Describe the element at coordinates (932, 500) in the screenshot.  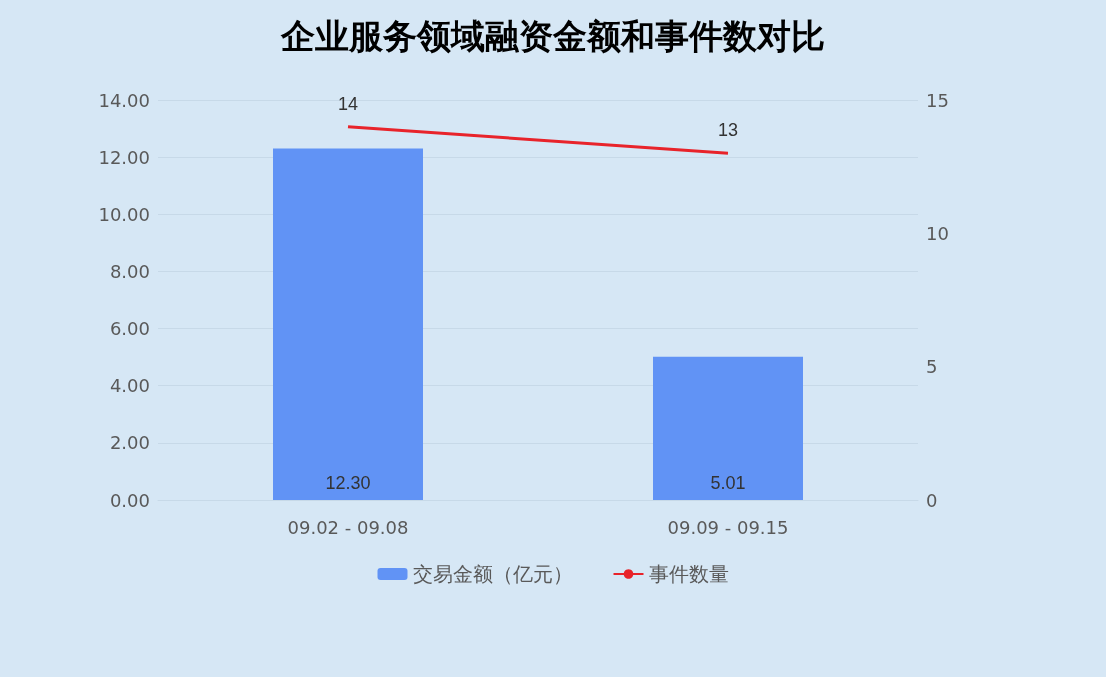
I see `y2-tick-label: 0` at that location.